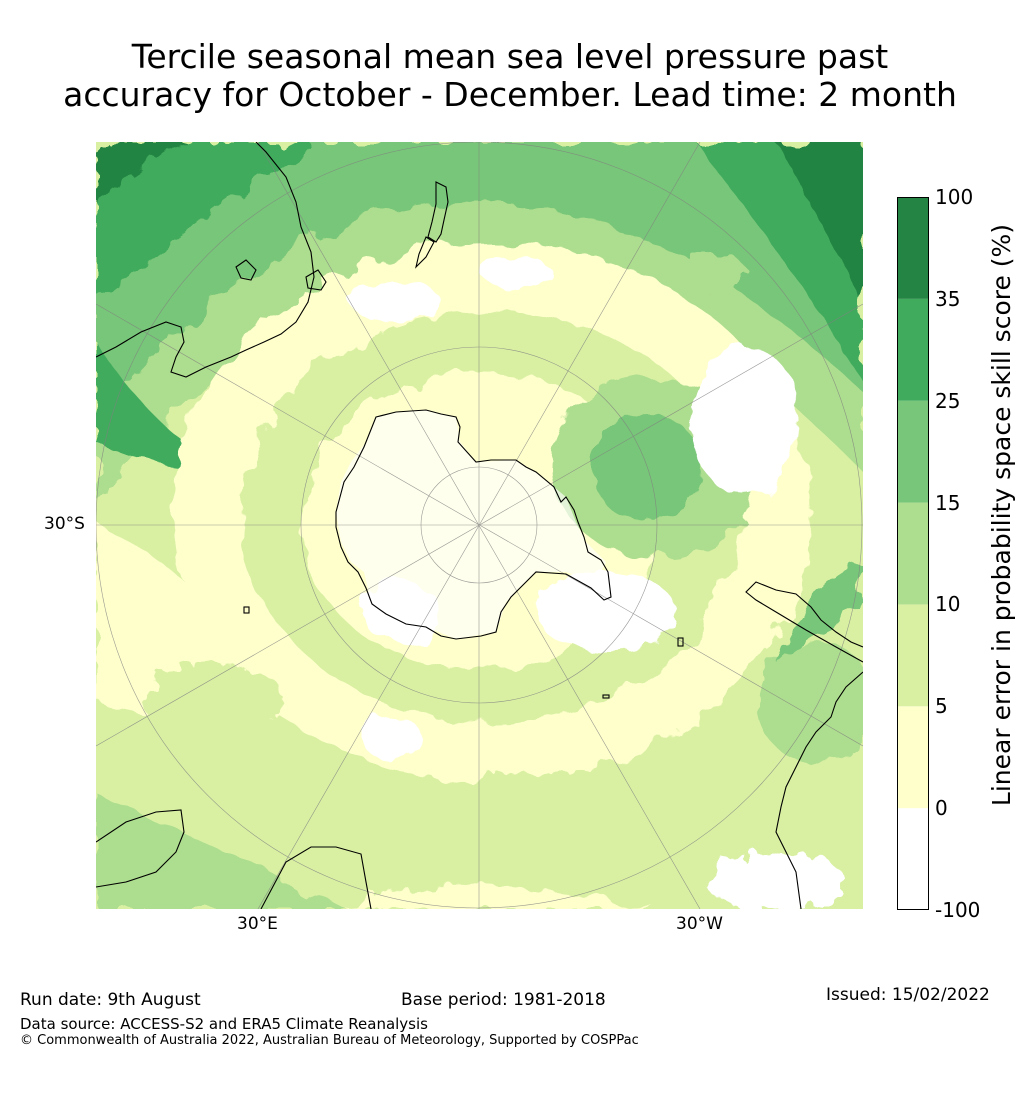 This screenshot has height=1095, width=1020. I want to click on base-period: Base period: 1981-2018, so click(503, 1000).